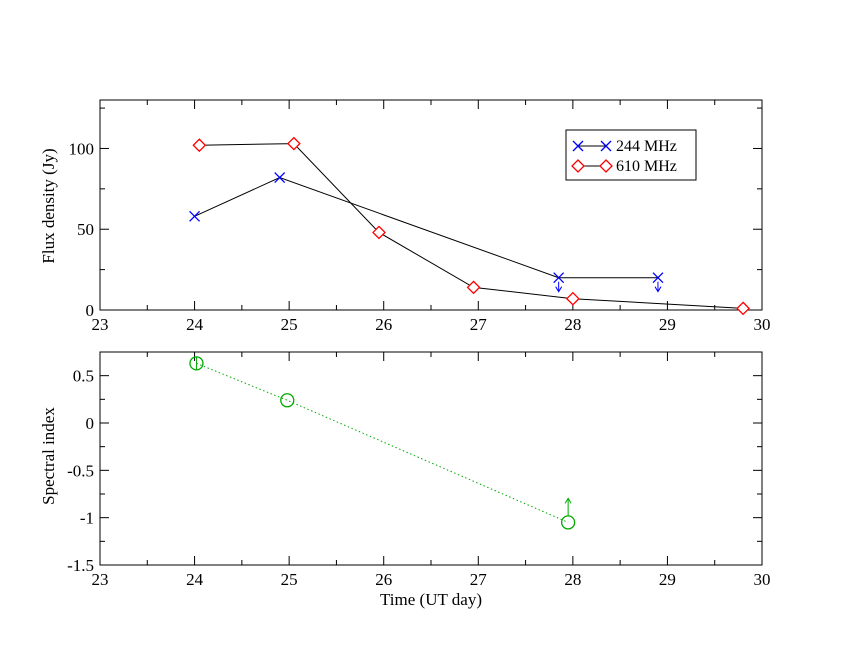  Describe the element at coordinates (48, 456) in the screenshot. I see `y-axis-title: Spectral index` at that location.